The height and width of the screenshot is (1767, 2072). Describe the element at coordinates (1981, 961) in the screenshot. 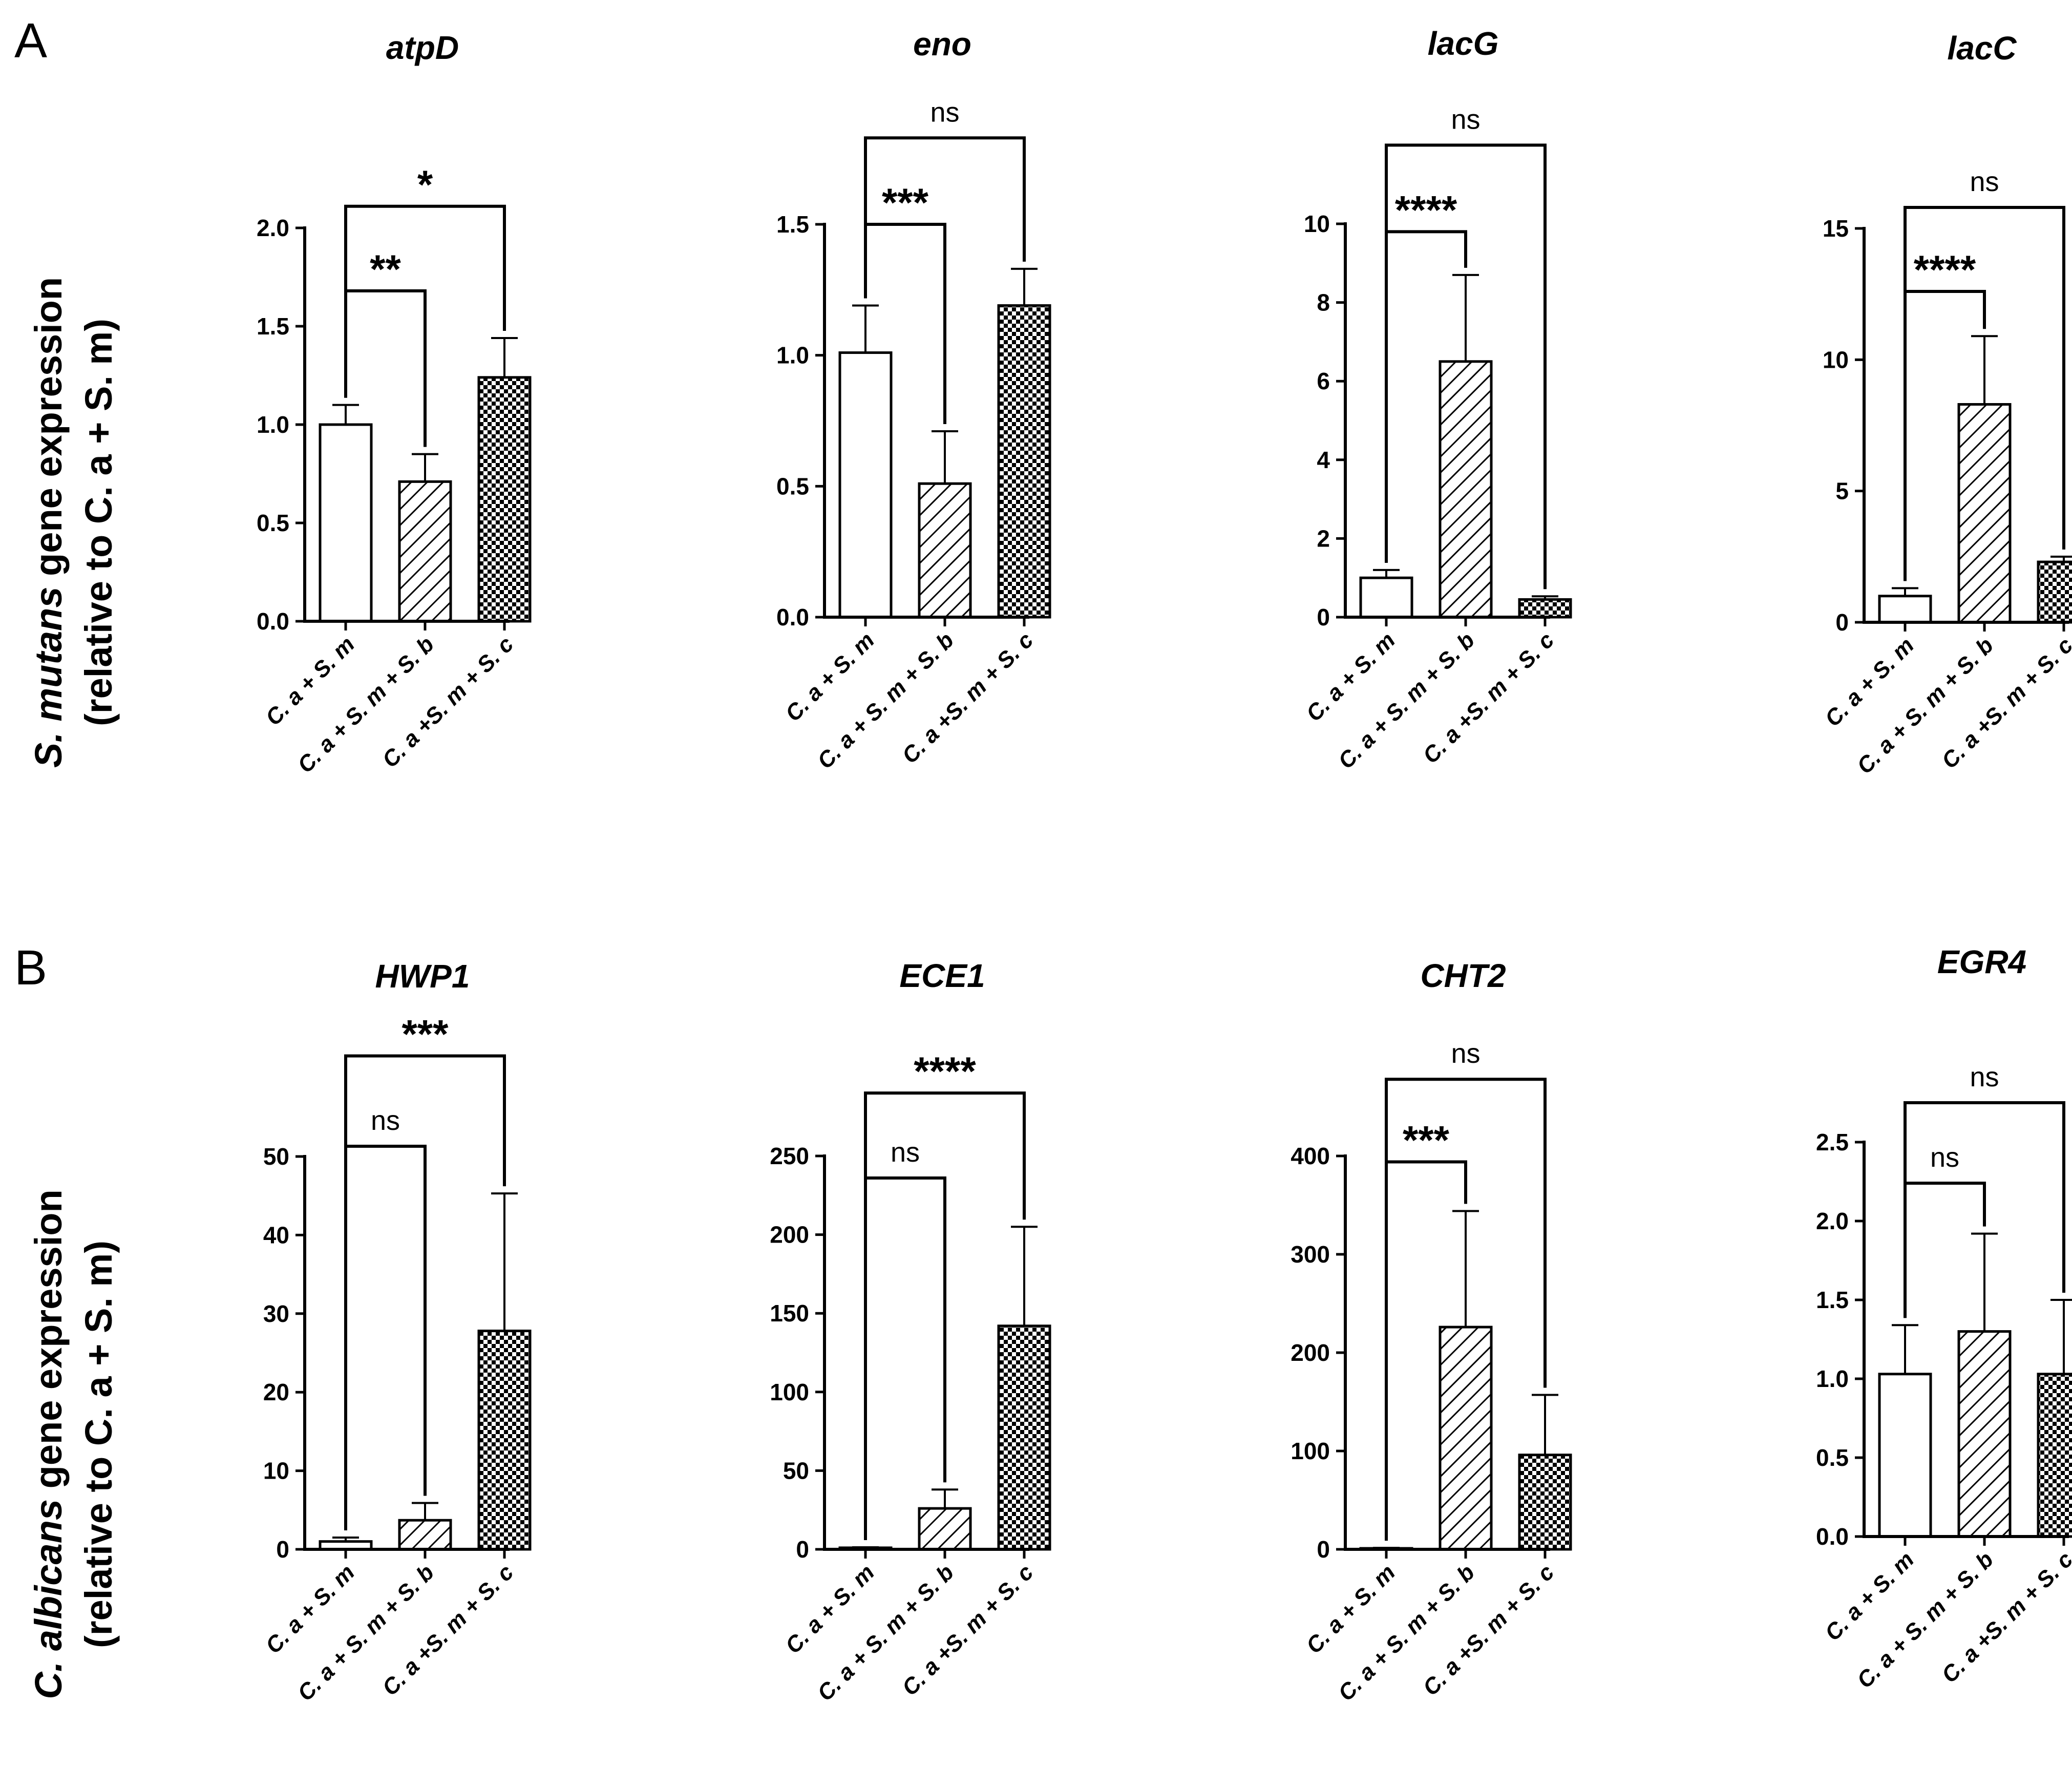

I see `chart-title: EGR4` at that location.